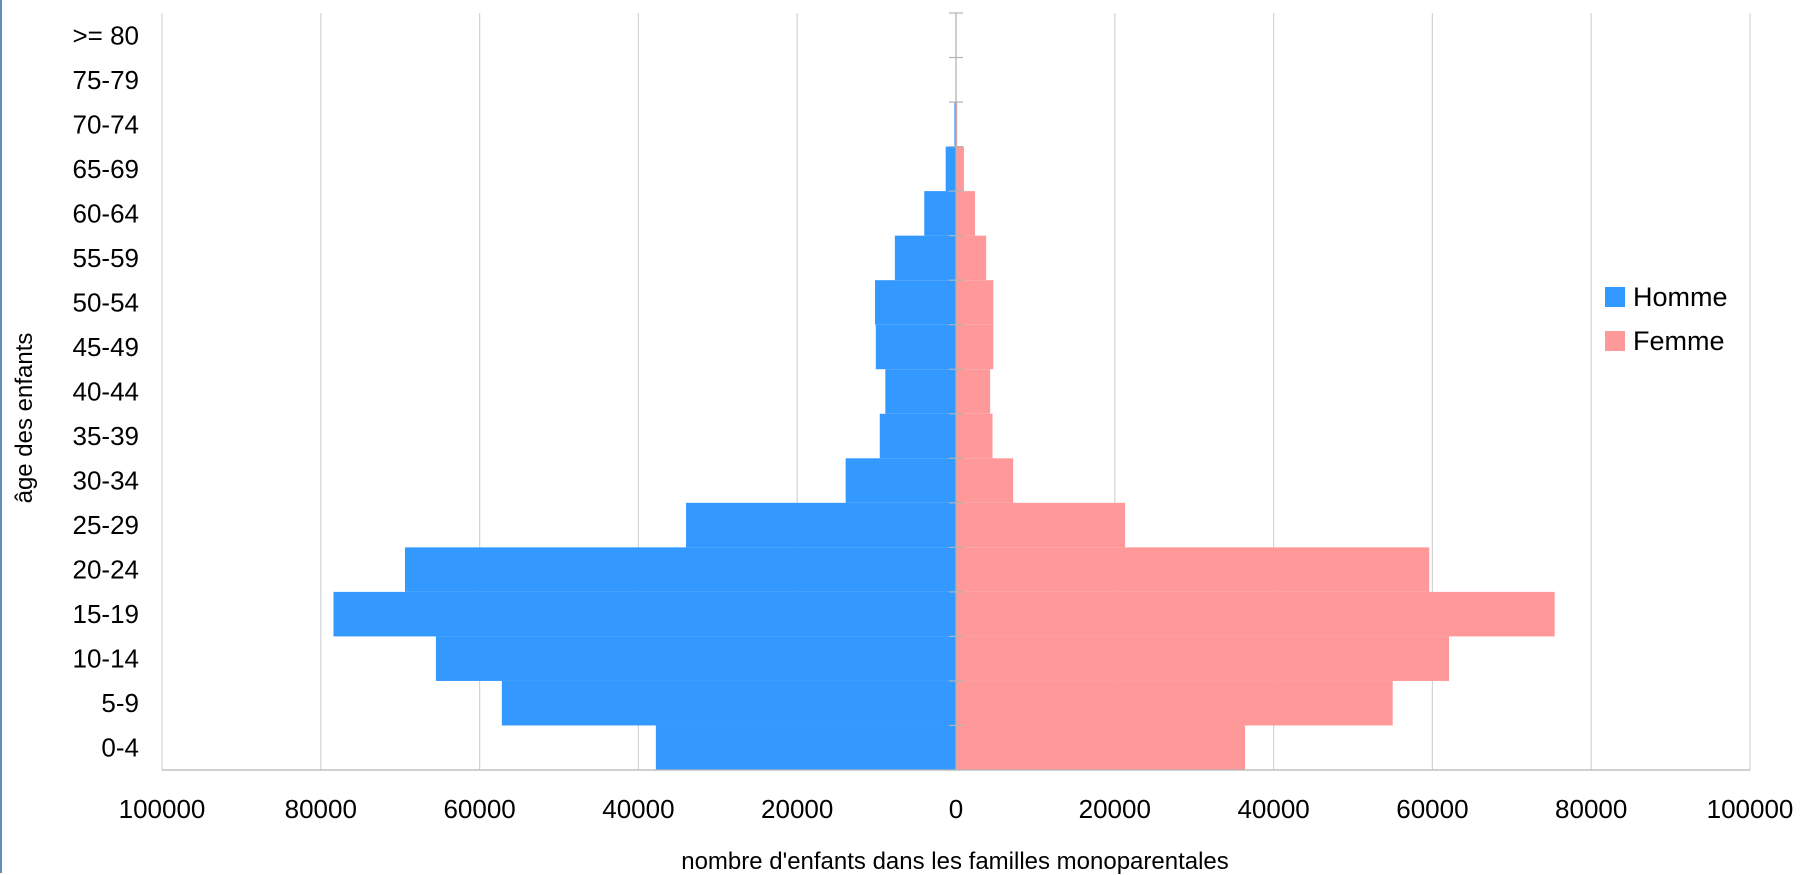  I want to click on category-label: 0-4, so click(120, 748).